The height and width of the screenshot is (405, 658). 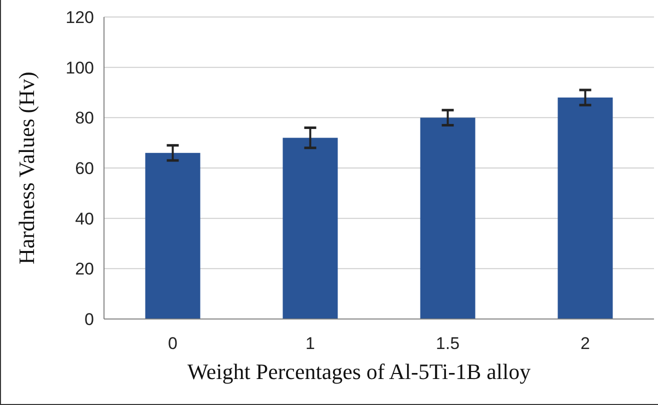 I want to click on y-tick-label: 20, so click(x=84, y=269).